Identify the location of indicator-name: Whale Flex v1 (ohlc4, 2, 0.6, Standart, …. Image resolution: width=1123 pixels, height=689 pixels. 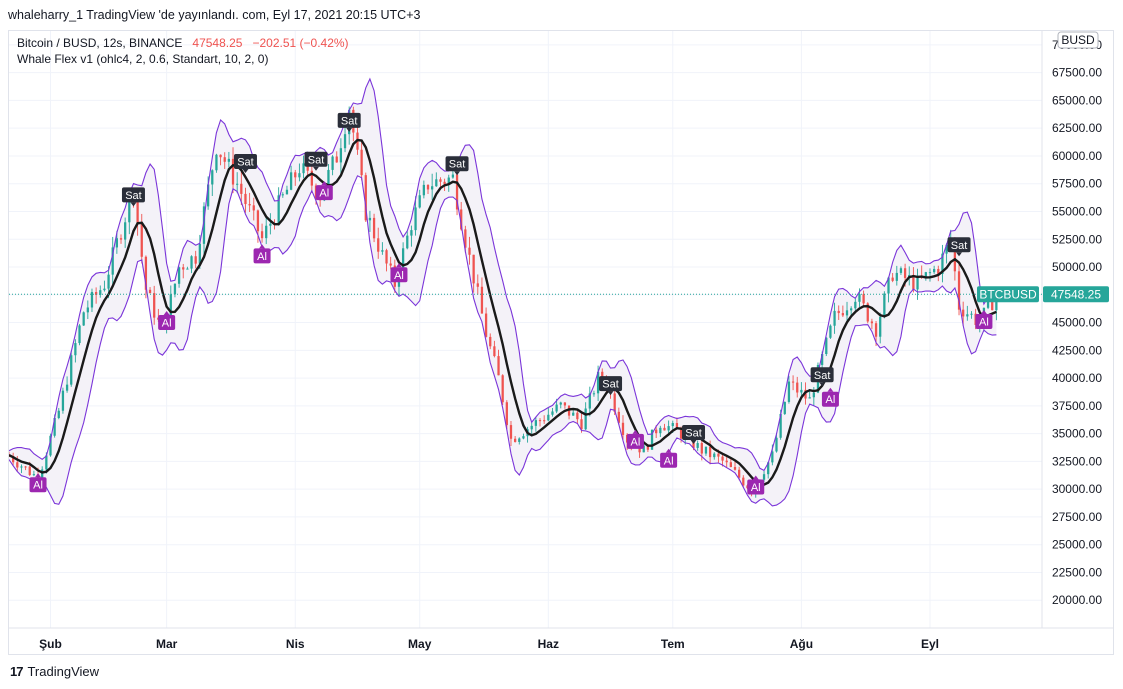
(143, 59).